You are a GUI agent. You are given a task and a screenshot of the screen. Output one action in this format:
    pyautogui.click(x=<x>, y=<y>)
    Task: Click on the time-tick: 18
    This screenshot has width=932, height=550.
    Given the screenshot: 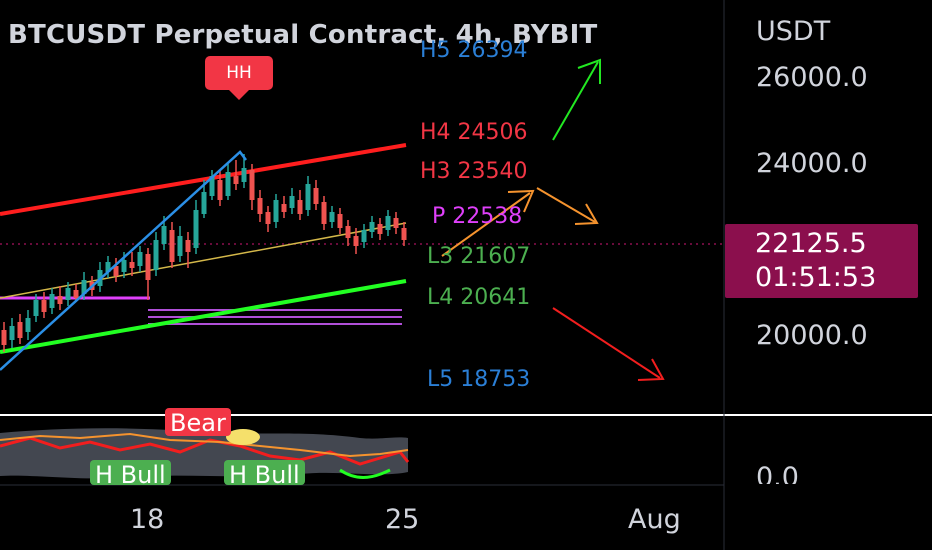 What is the action you would take?
    pyautogui.click(x=147, y=519)
    